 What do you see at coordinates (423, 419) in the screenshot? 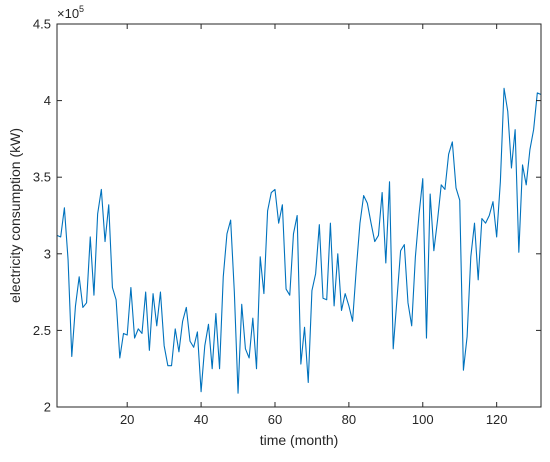
I see `x-tick-label: 100` at bounding box center [423, 419].